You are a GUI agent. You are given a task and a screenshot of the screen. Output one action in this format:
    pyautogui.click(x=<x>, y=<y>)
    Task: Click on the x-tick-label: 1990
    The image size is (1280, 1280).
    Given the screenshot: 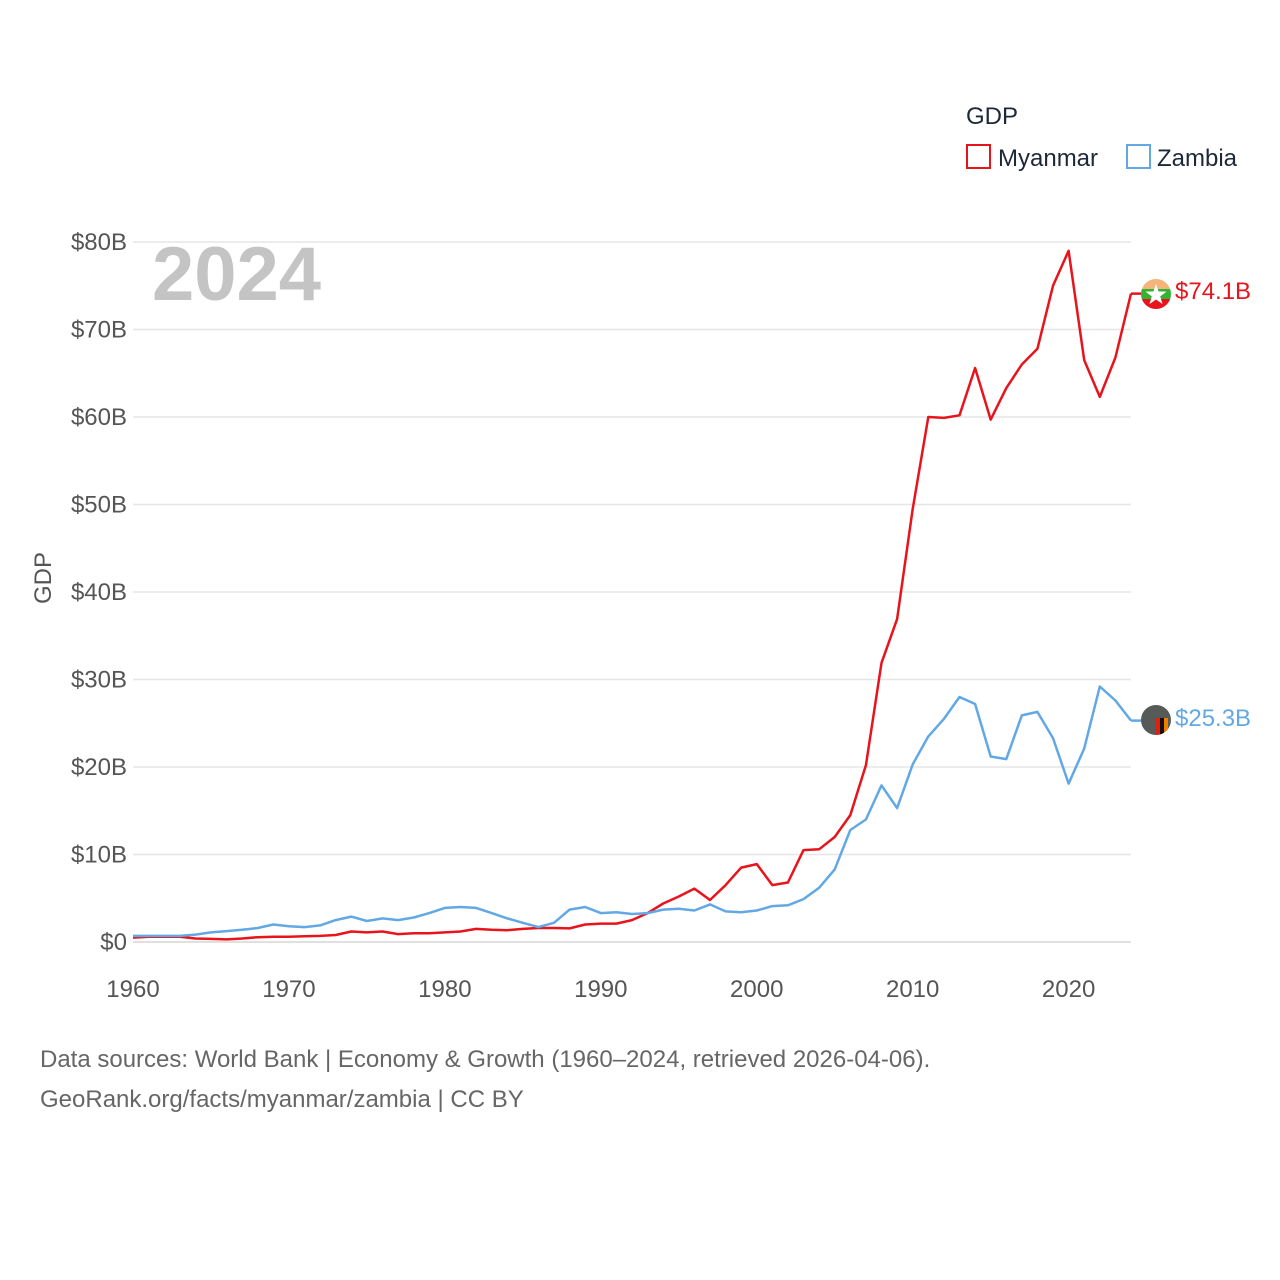 What is the action you would take?
    pyautogui.click(x=600, y=989)
    